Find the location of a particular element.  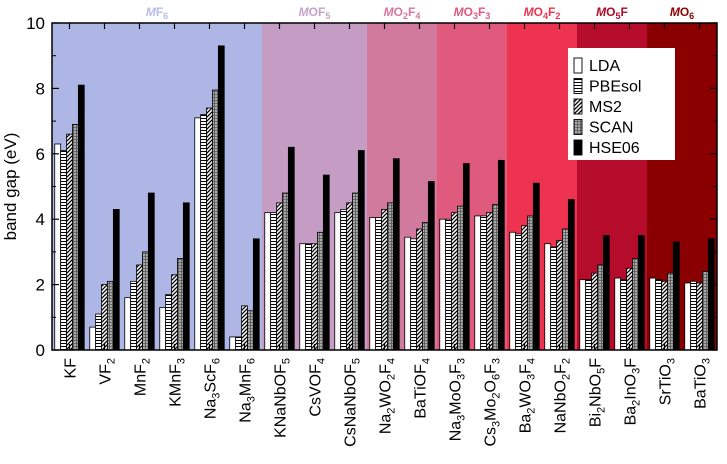

bar-NaNbO2F2-HSE06 is located at coordinates (571, 275).